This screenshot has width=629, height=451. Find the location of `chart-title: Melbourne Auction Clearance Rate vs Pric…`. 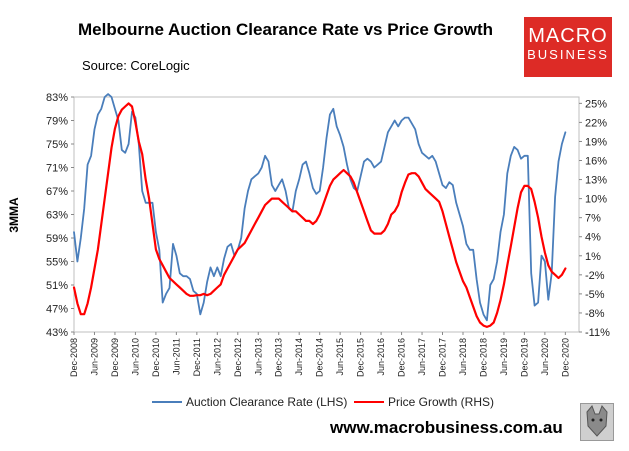

chart-title: Melbourne Auction Clearance Rate vs Pric… is located at coordinates (286, 29).